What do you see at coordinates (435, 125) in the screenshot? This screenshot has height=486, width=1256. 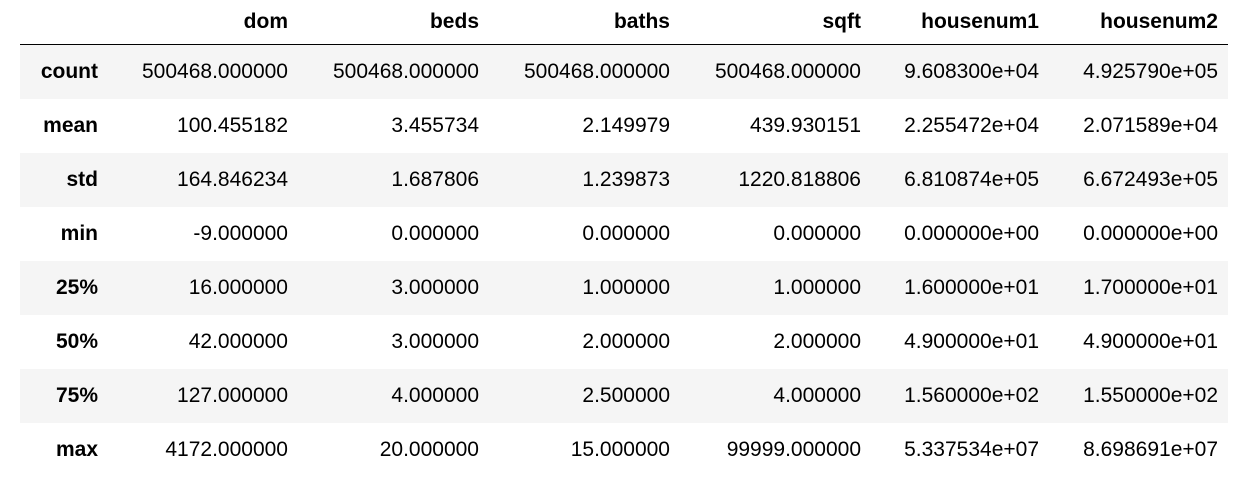 I see `table-cell: 3.455734` at bounding box center [435, 125].